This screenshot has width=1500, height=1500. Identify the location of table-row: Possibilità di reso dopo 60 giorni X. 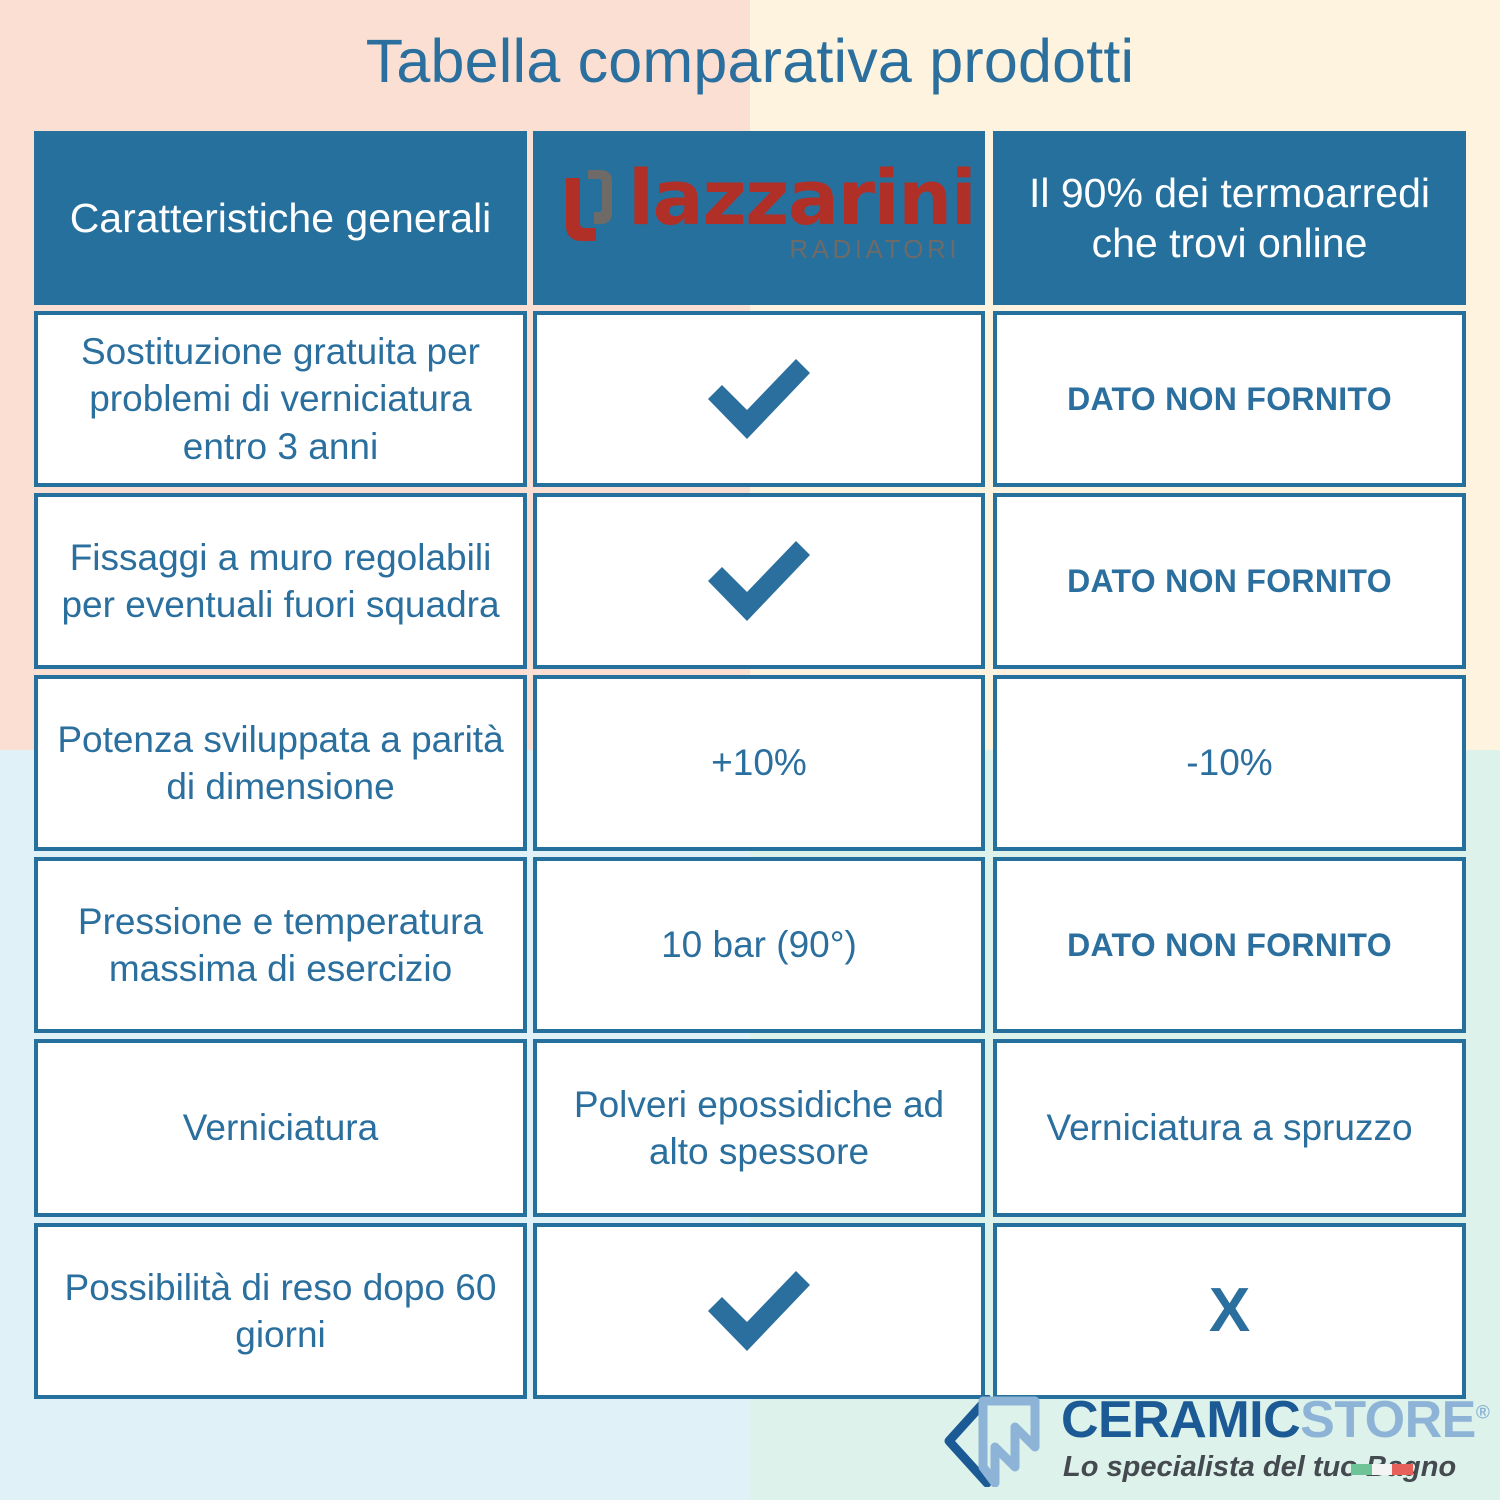
(750, 1311).